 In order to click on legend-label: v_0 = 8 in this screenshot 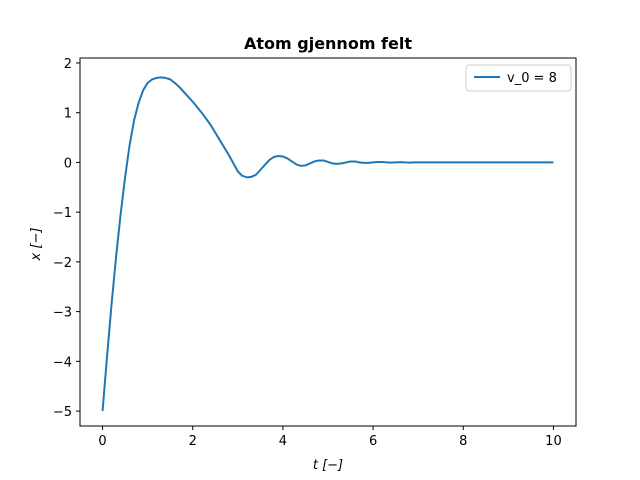, I will do `click(532, 78)`.